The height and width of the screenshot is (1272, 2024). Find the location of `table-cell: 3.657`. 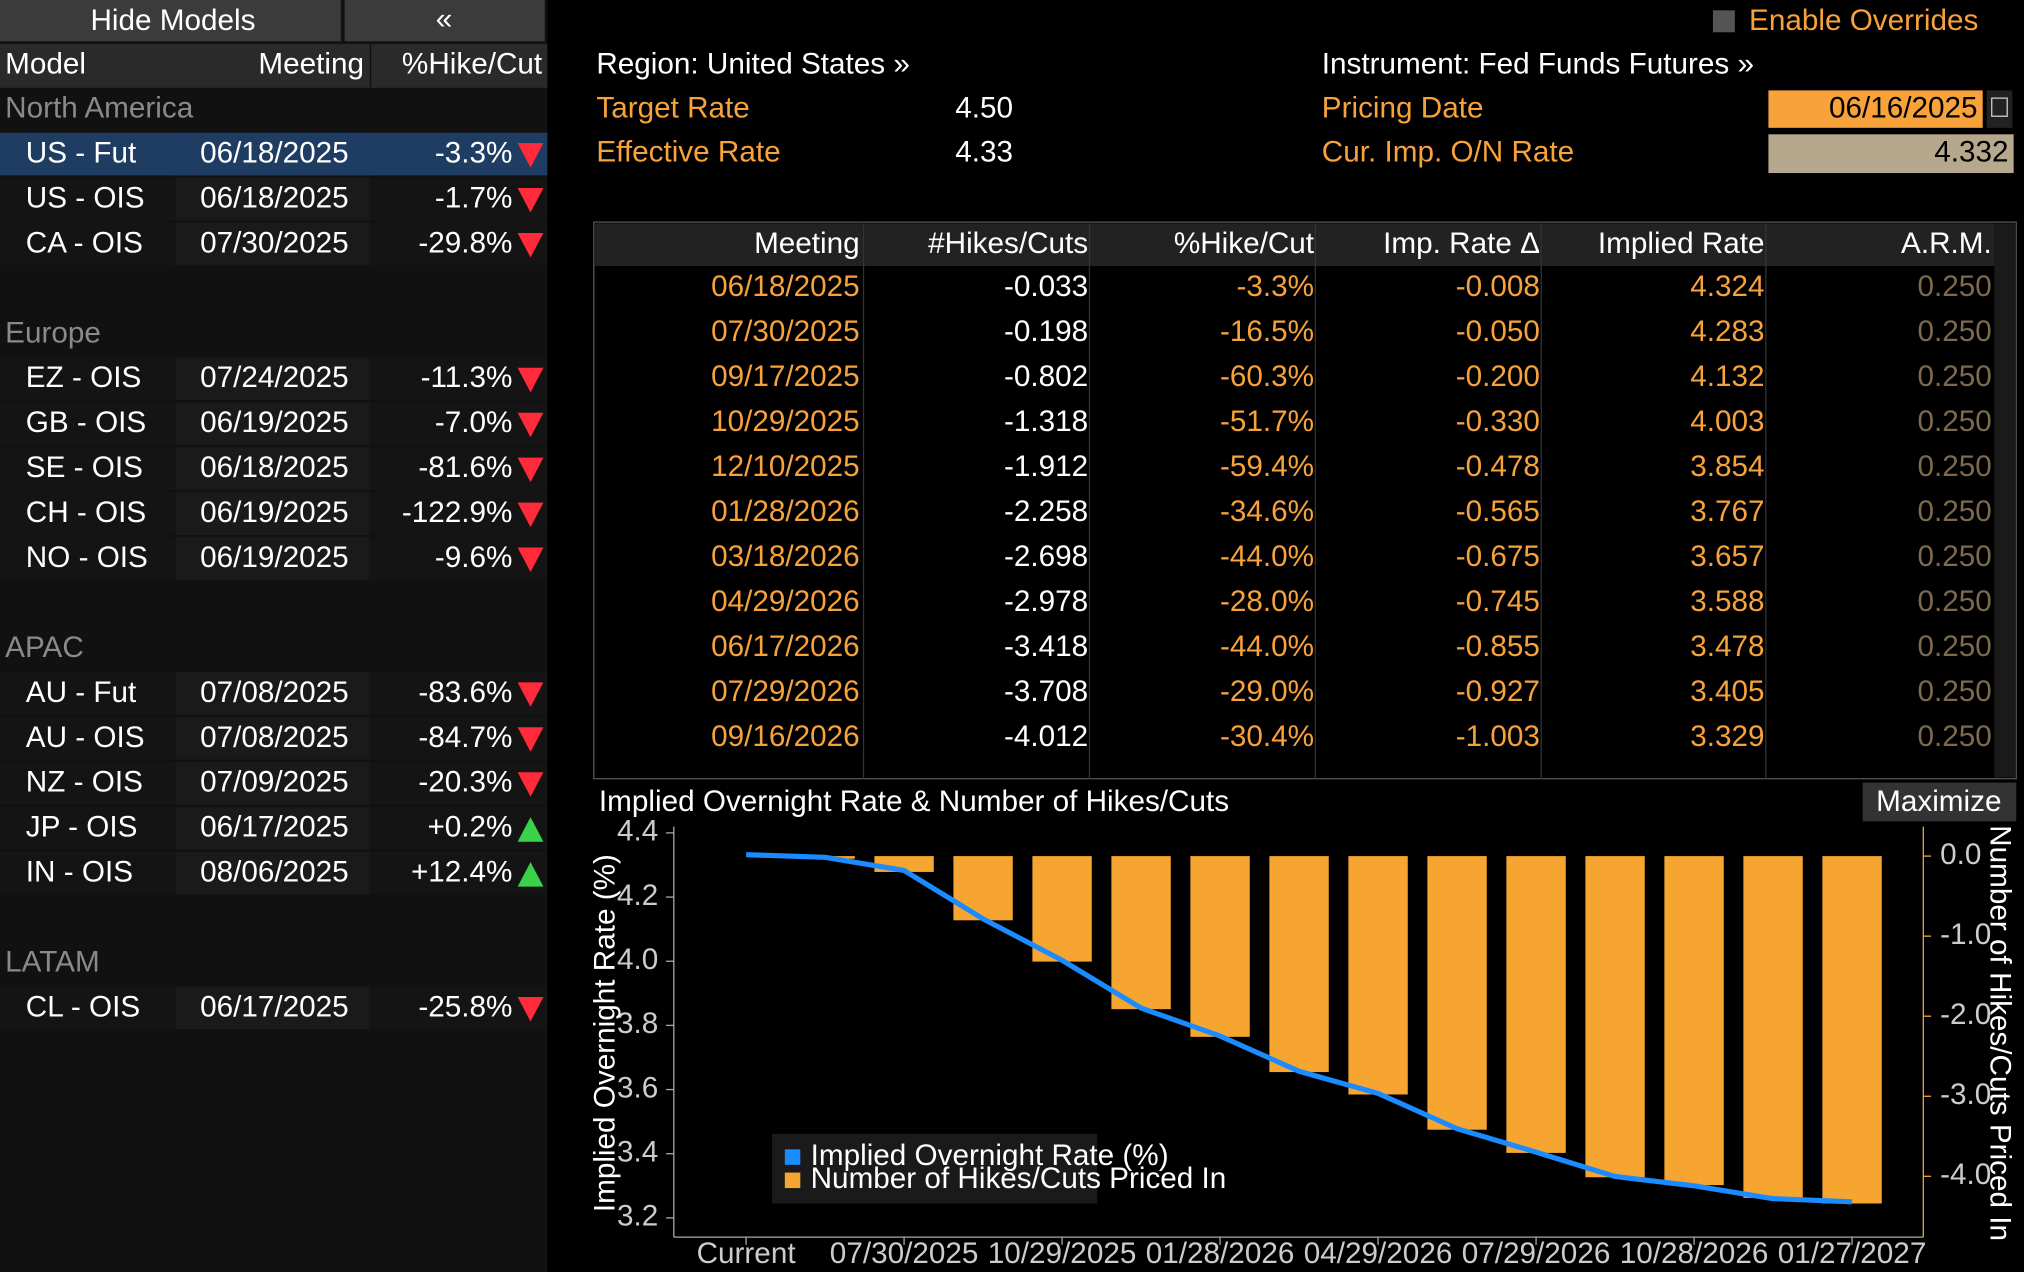

table-cell: 3.657 is located at coordinates (1727, 556).